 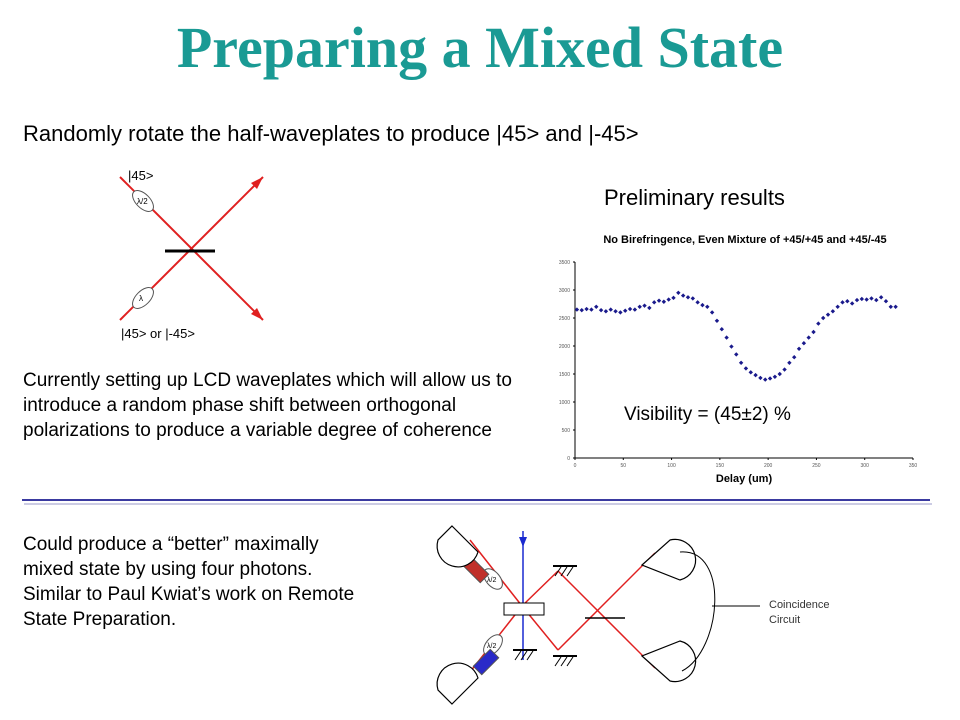 I want to click on chart-x-label: Delay (um), so click(x=744, y=479).